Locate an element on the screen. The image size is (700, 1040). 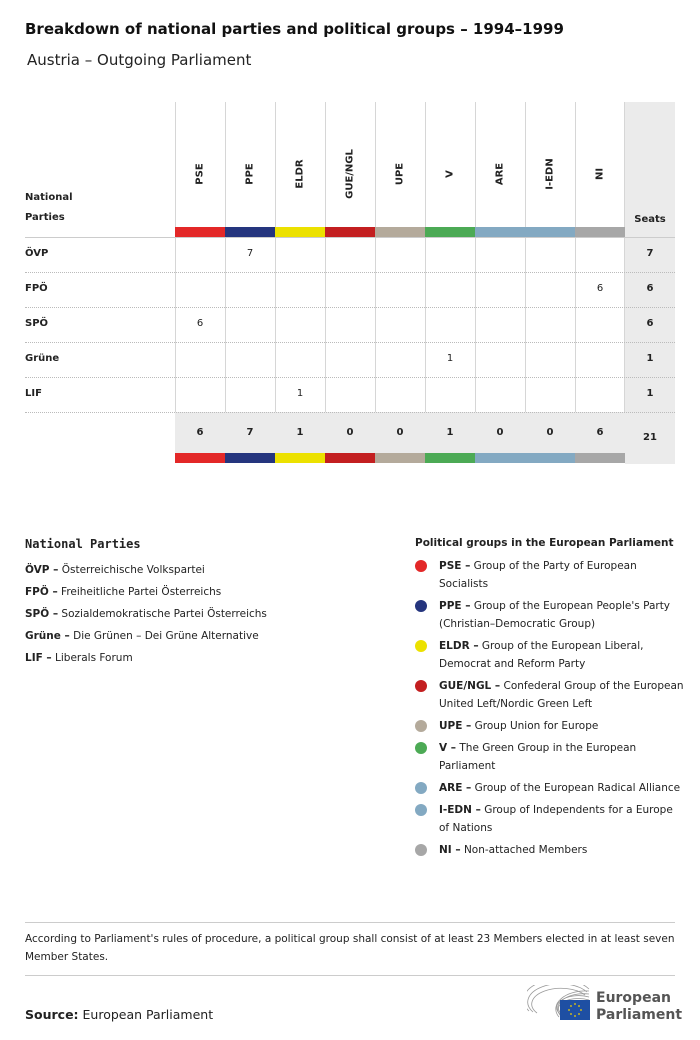
group-header: ARE is located at coordinates (500, 164).